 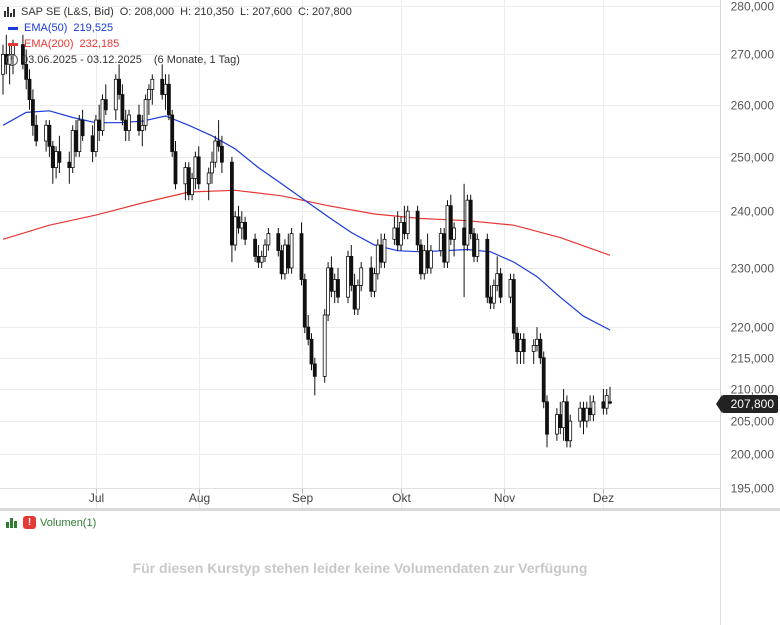 What do you see at coordinates (178, 44) in the screenshot?
I see `legend-ema200-row: EMA(200) 232,185` at bounding box center [178, 44].